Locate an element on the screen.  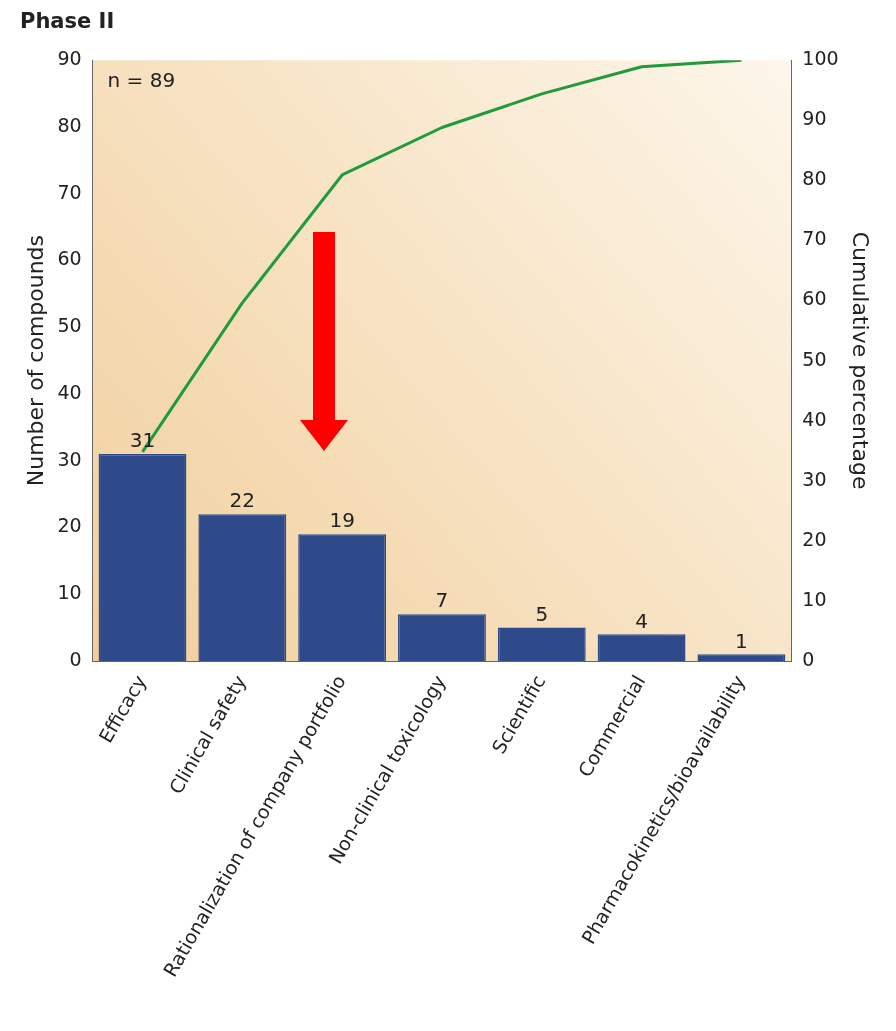
annotation: n = 89 is located at coordinates (141, 80).